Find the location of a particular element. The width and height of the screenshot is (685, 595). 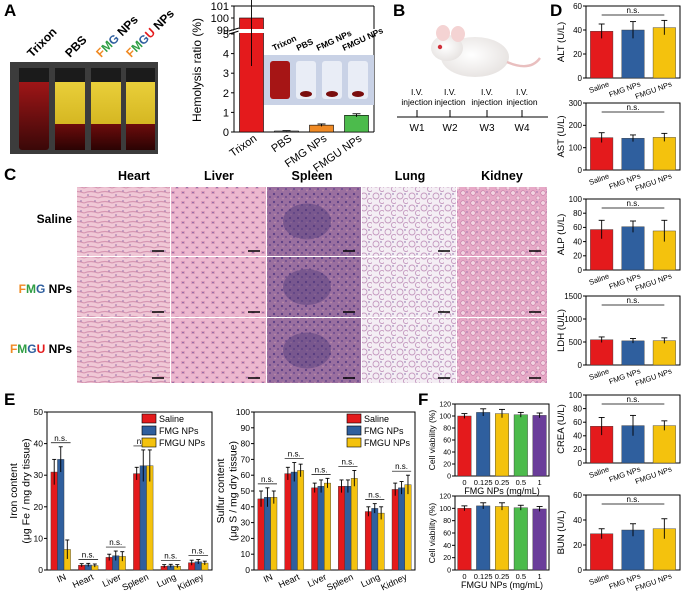

y-tick-label: 500 is located at coordinates (576, 342).